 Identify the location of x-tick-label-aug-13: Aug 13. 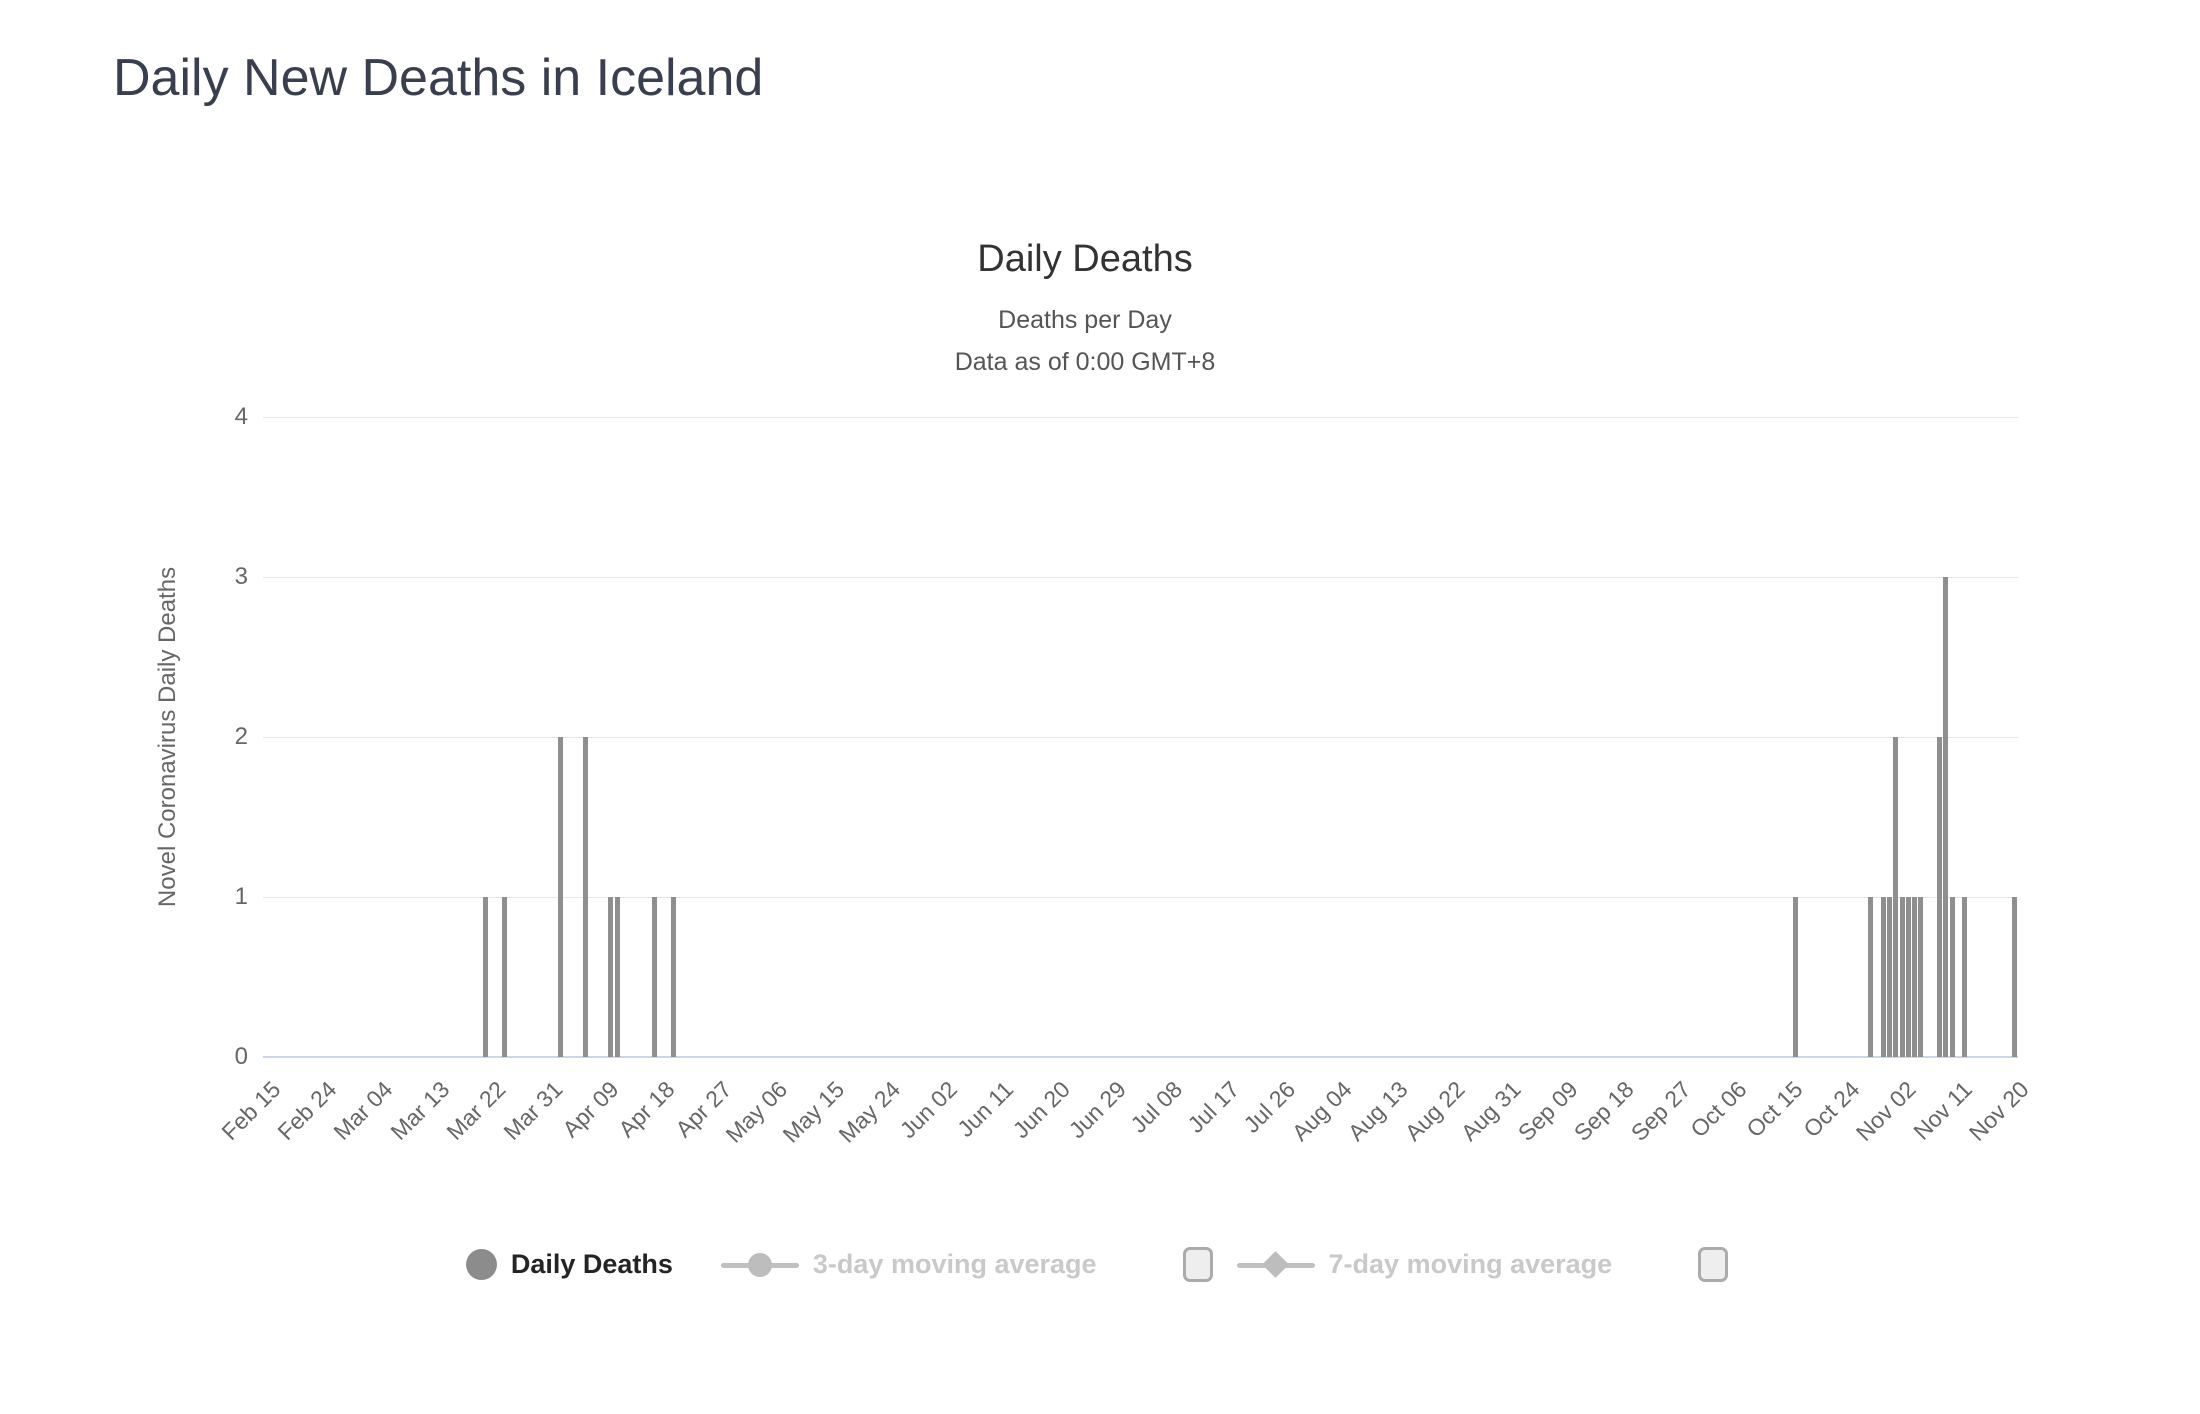
(1378, 1110).